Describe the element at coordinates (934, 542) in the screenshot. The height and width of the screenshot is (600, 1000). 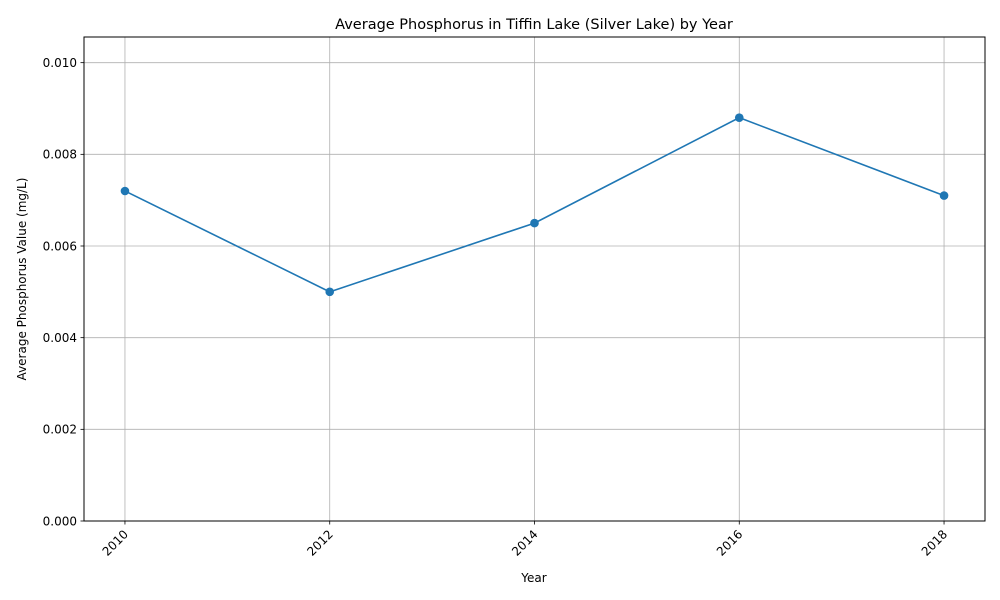
I see `x-tick-label: 2018` at that location.